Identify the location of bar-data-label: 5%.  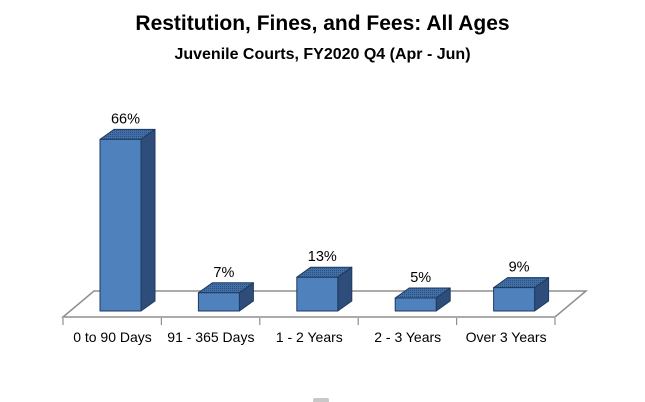
(420, 278).